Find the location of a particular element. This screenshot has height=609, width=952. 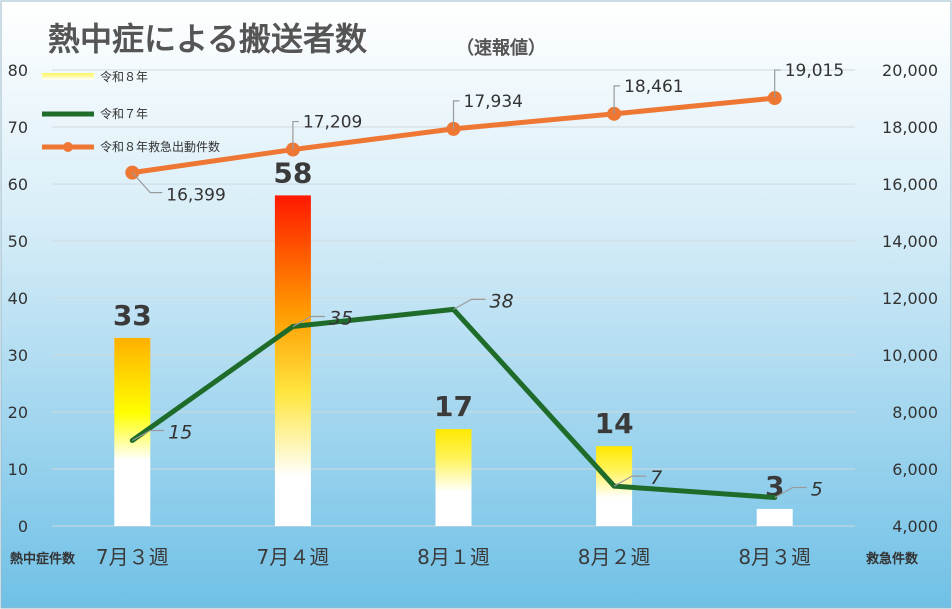

legend: 令和８年 令和７年 令和８年救急出動件数 is located at coordinates (131, 111).